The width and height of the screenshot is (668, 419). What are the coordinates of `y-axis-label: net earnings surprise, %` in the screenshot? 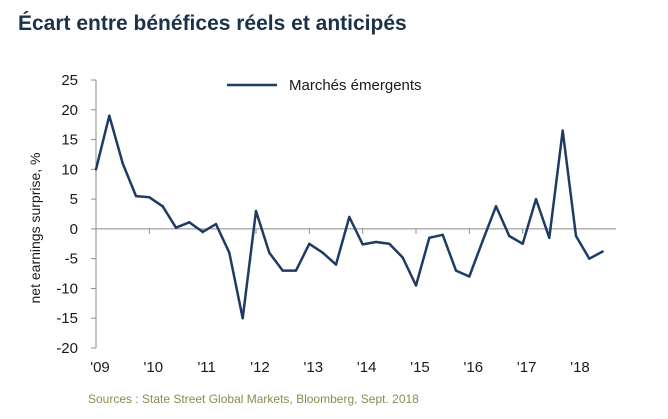 It's located at (35, 228).